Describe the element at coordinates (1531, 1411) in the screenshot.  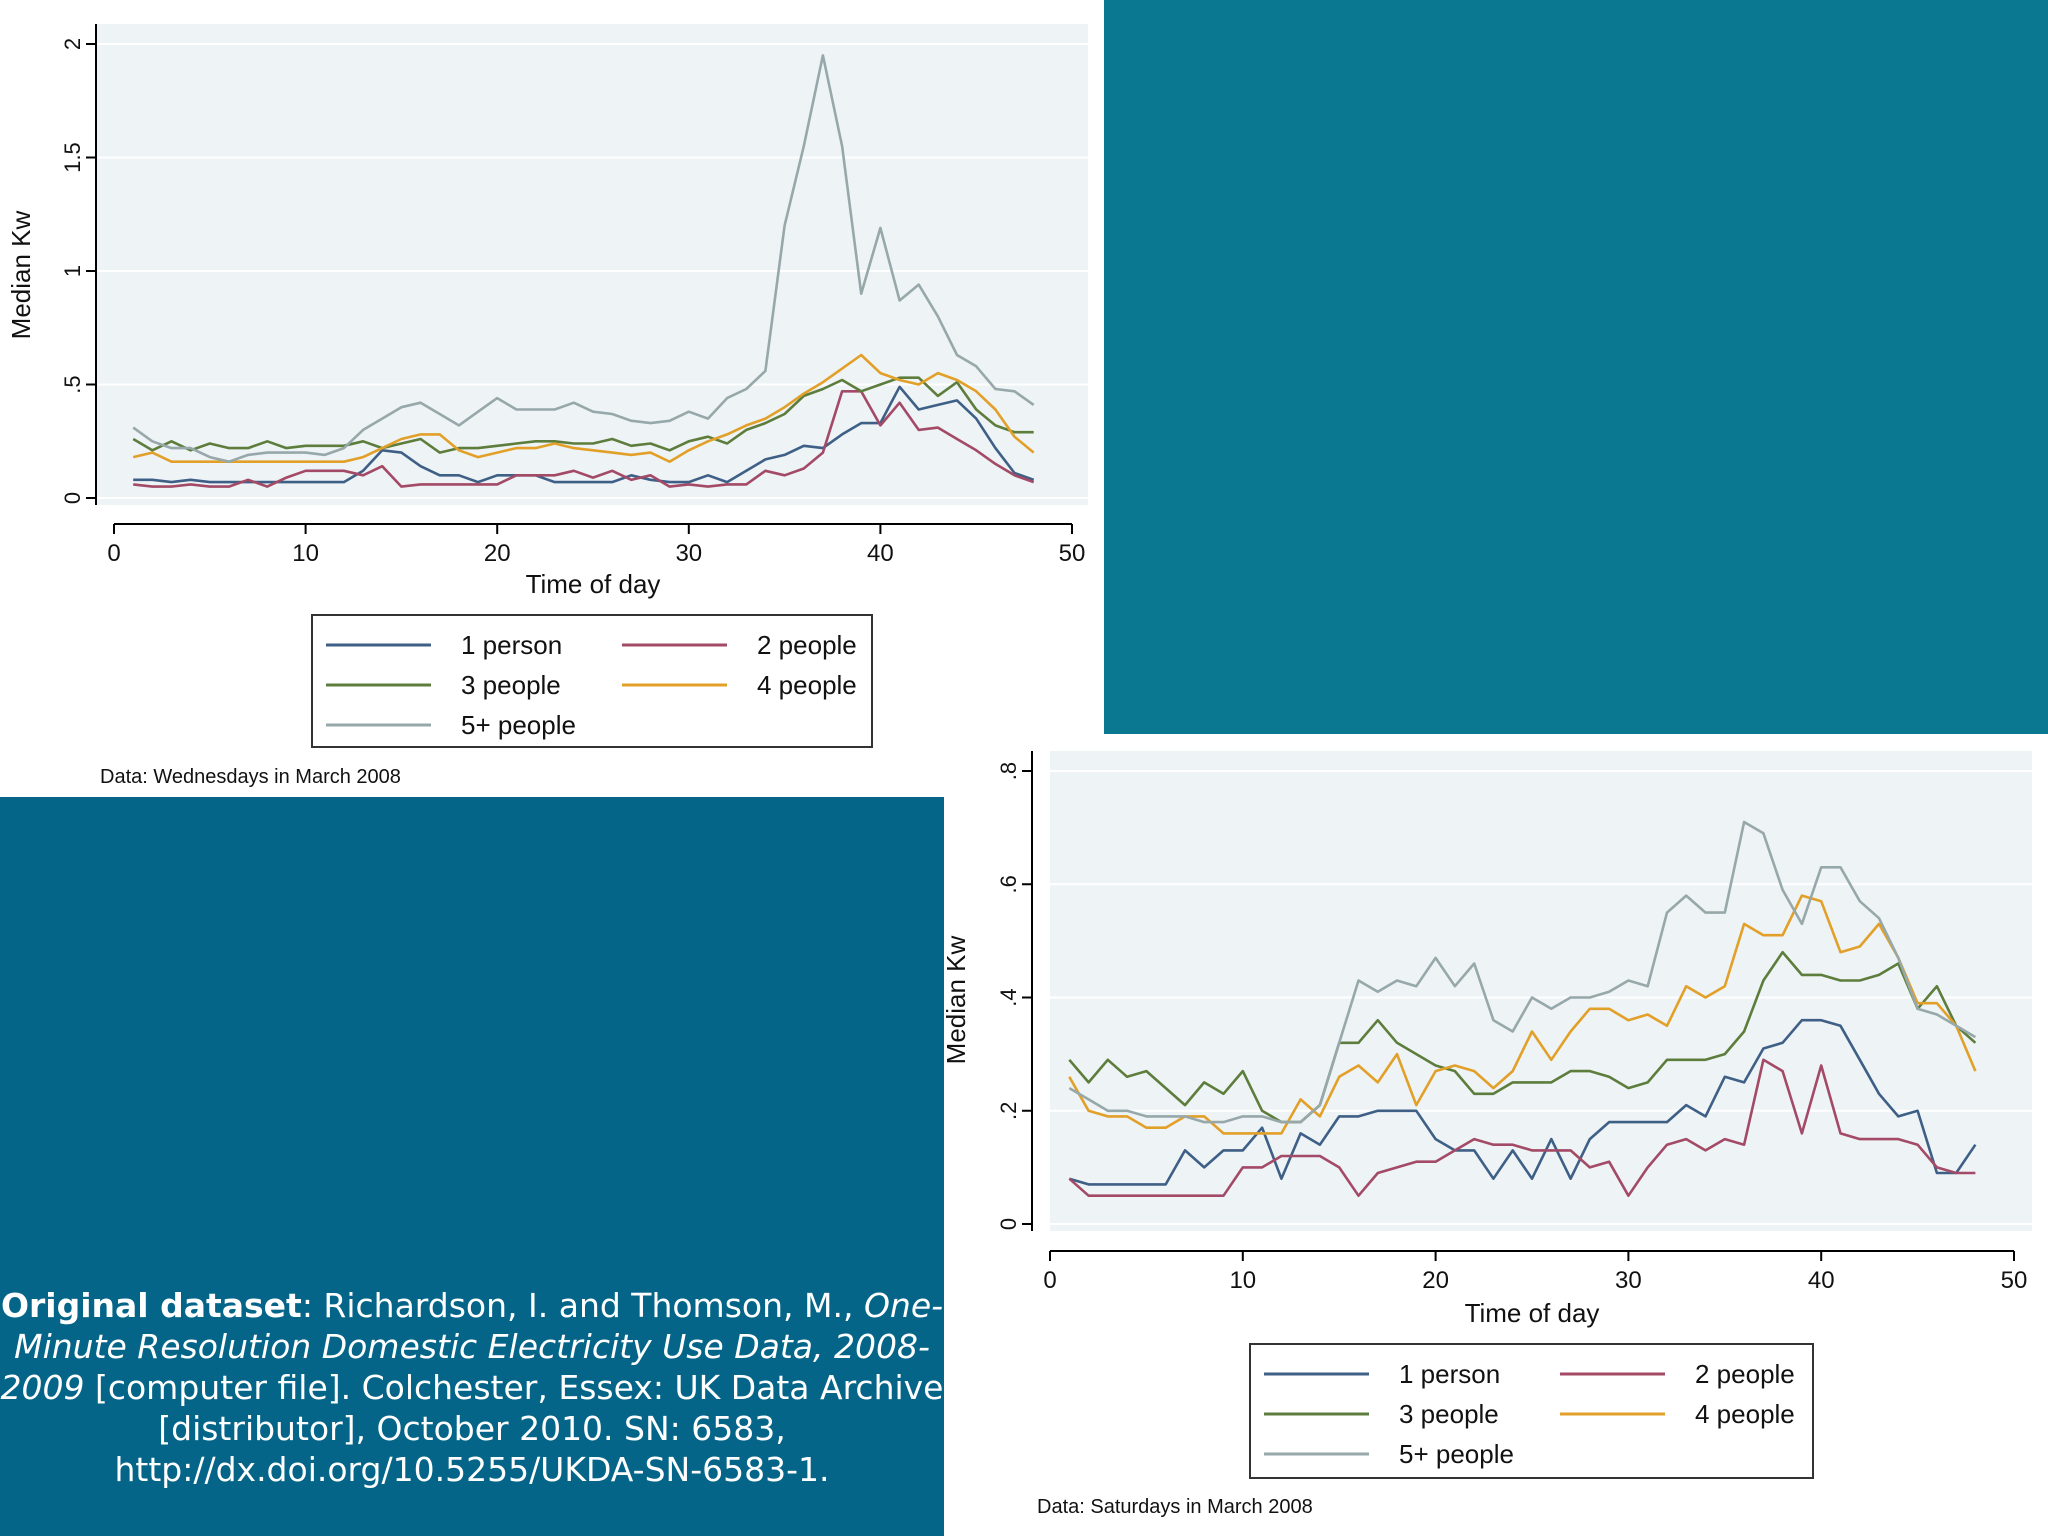
I see `legend` at that location.